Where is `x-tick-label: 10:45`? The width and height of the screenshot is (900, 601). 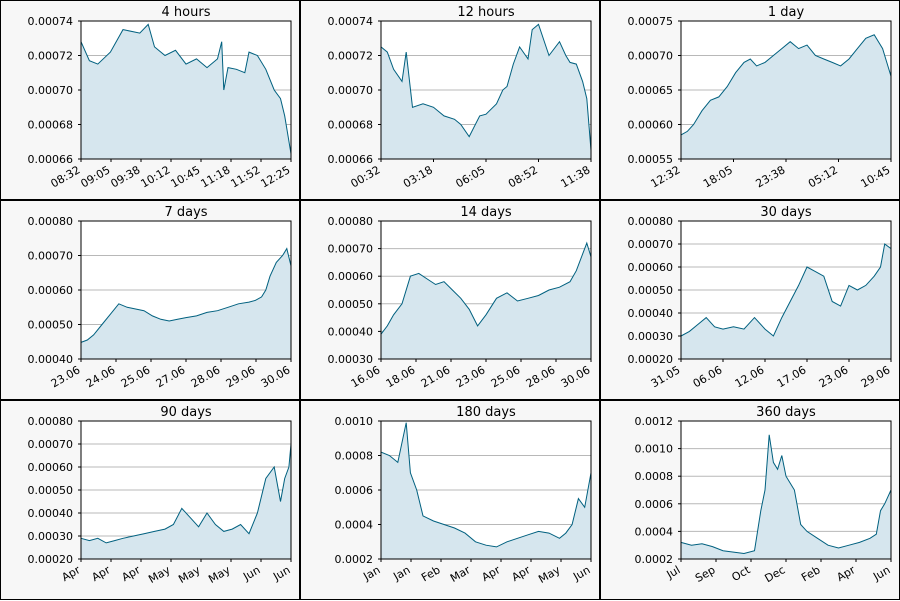 x-tick-label: 10:45 is located at coordinates (876, 176).